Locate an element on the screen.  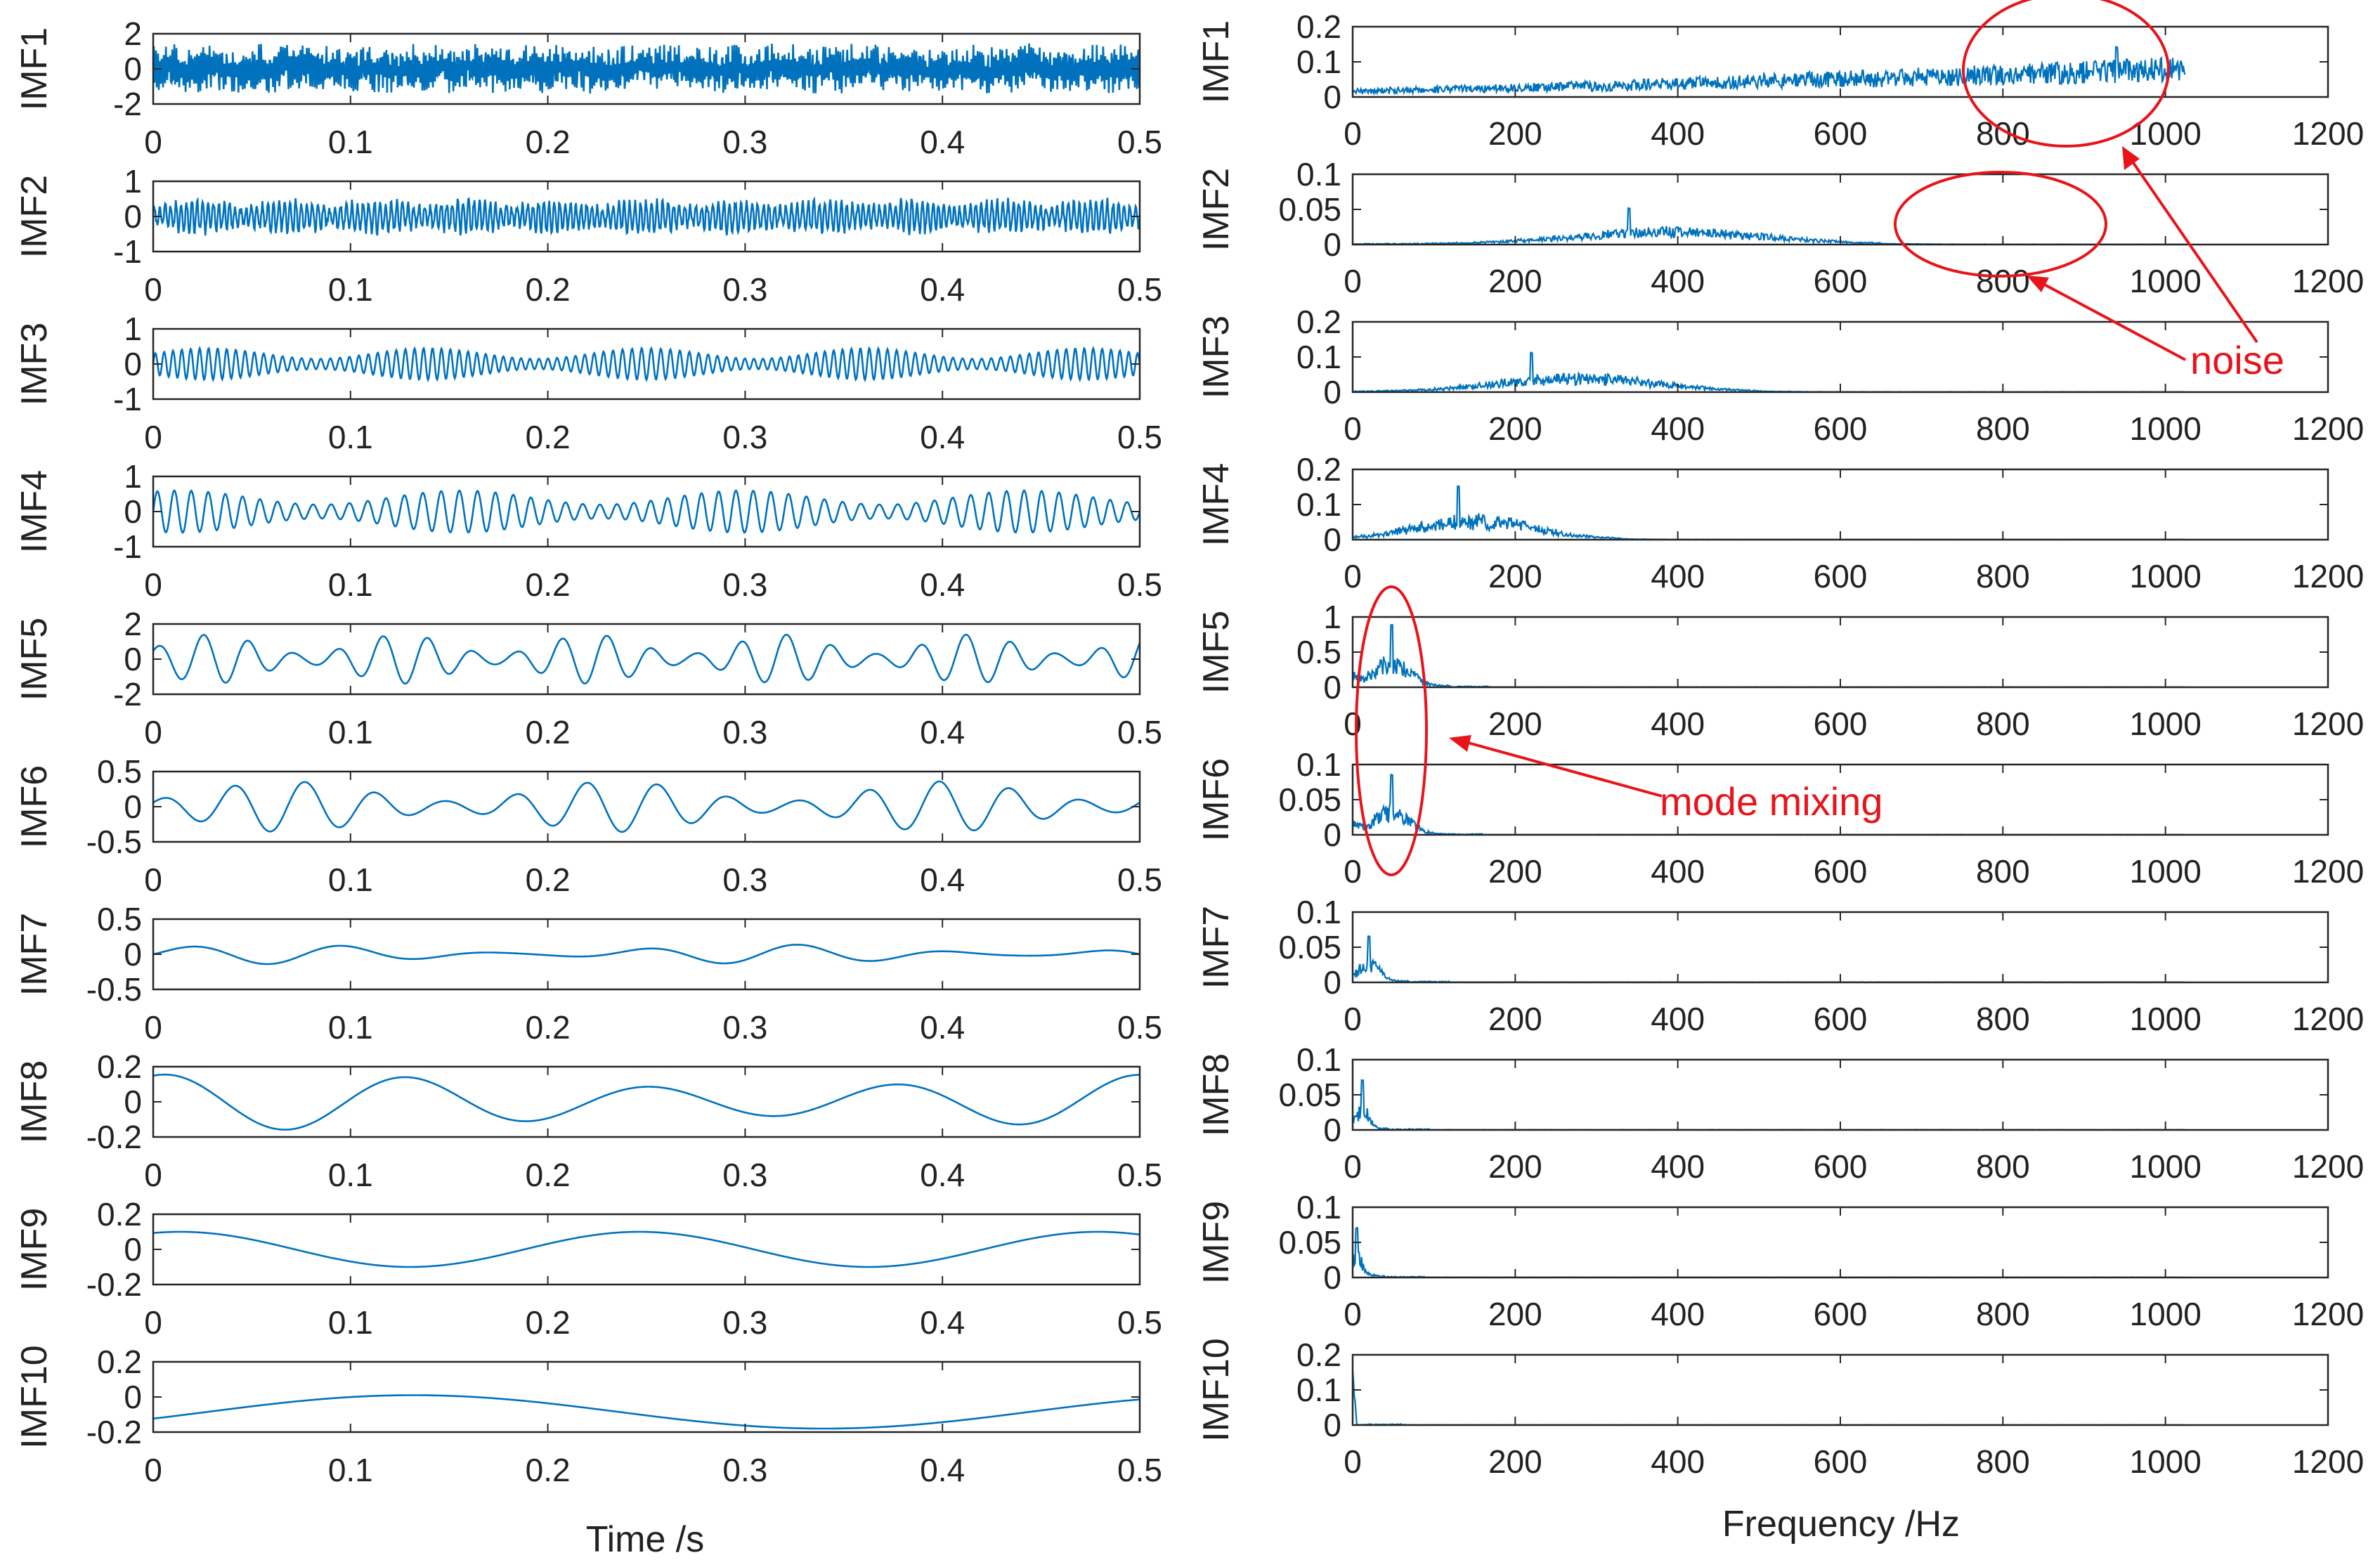
y-tick-label: 0.05 is located at coordinates (1309, 1095).